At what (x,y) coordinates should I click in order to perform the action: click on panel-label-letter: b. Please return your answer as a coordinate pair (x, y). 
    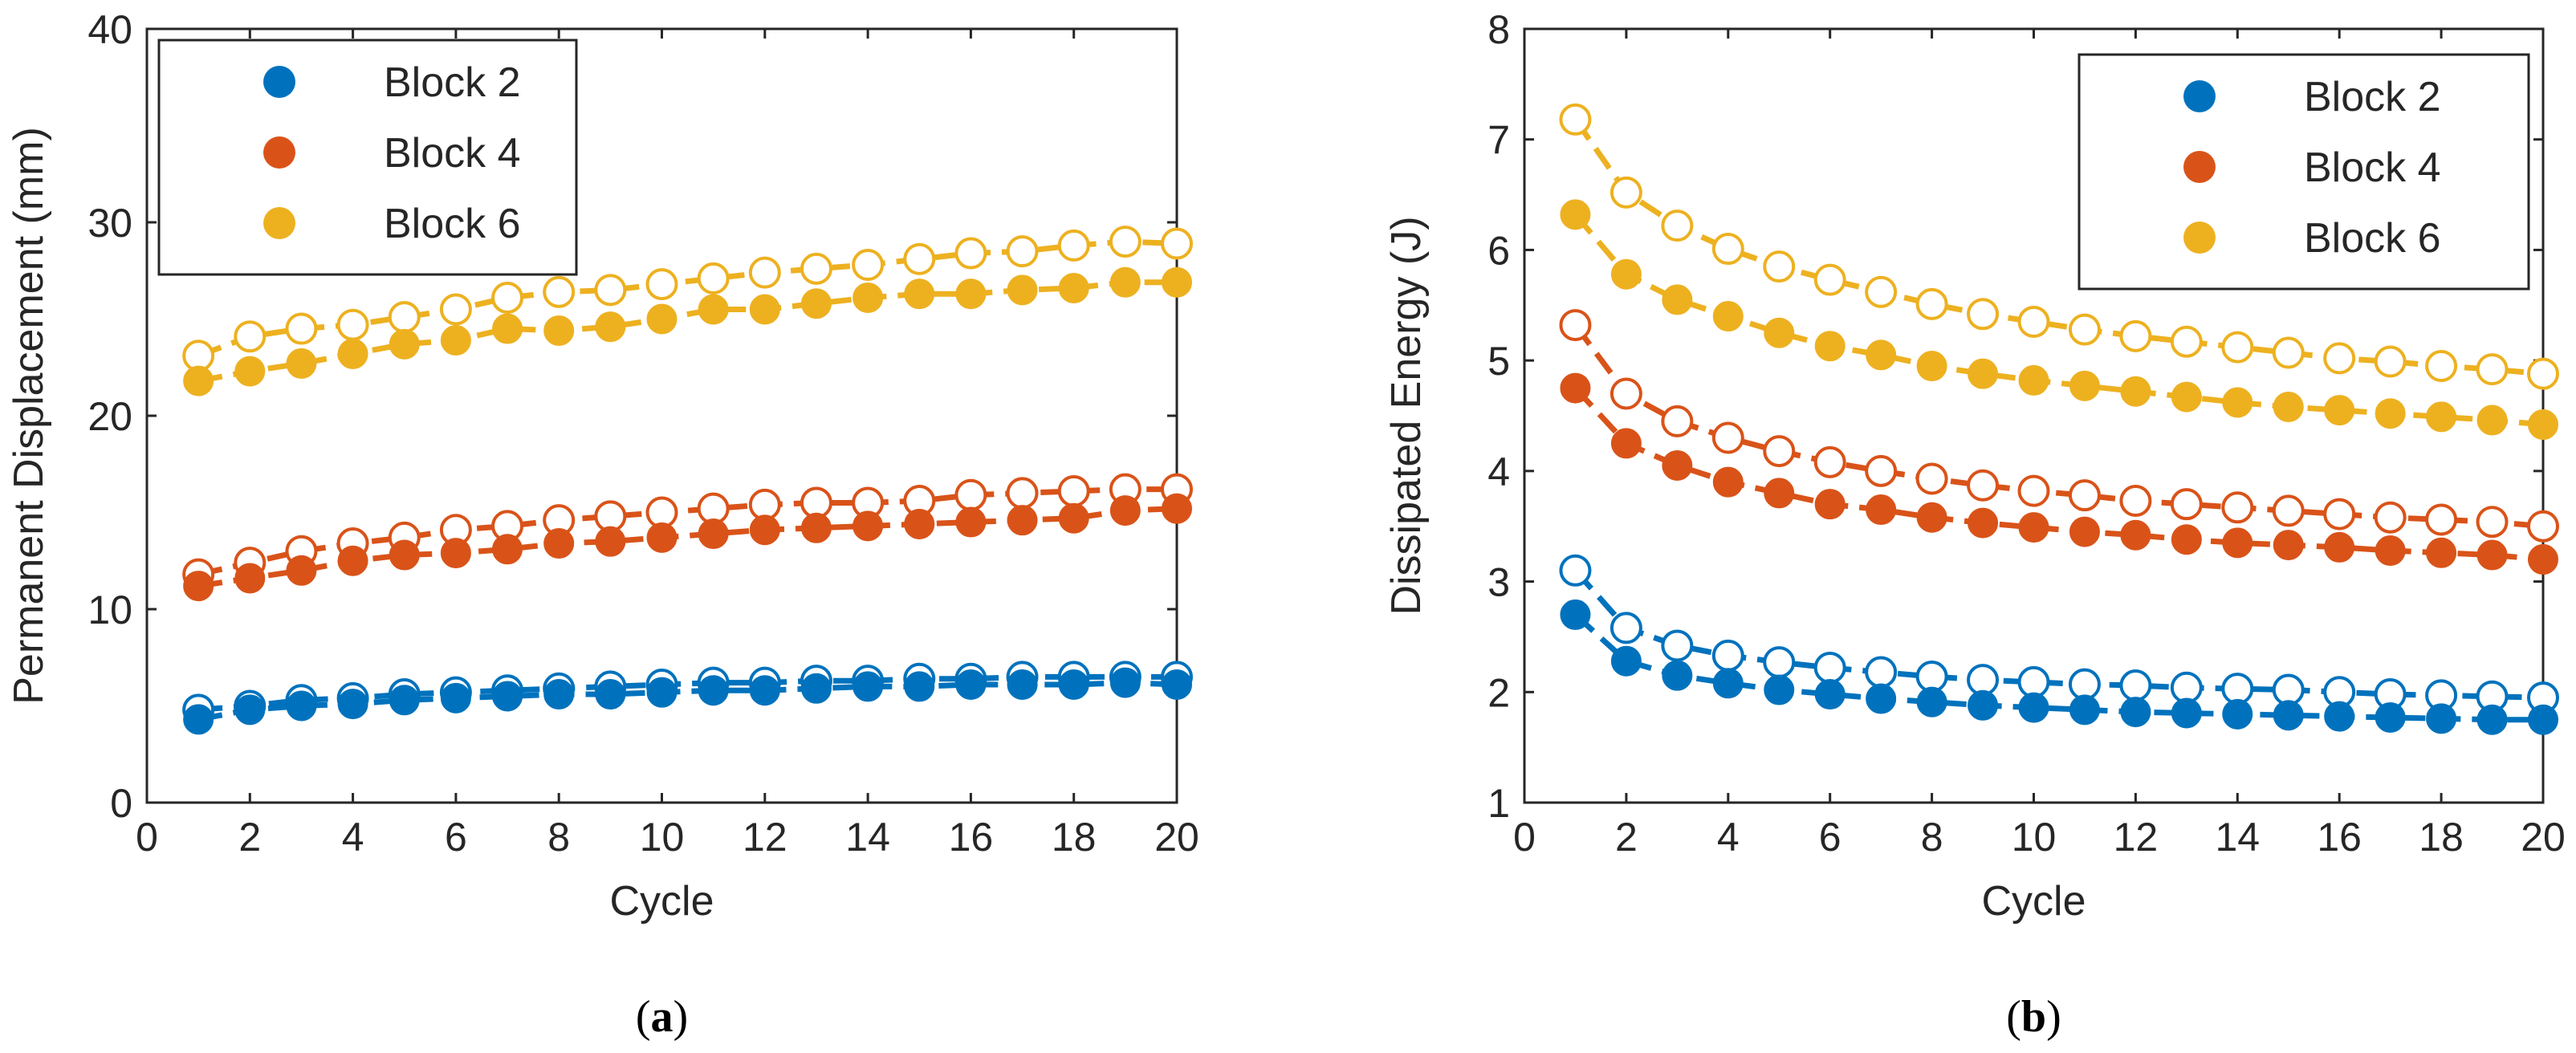
    Looking at the image, I should click on (2033, 1017).